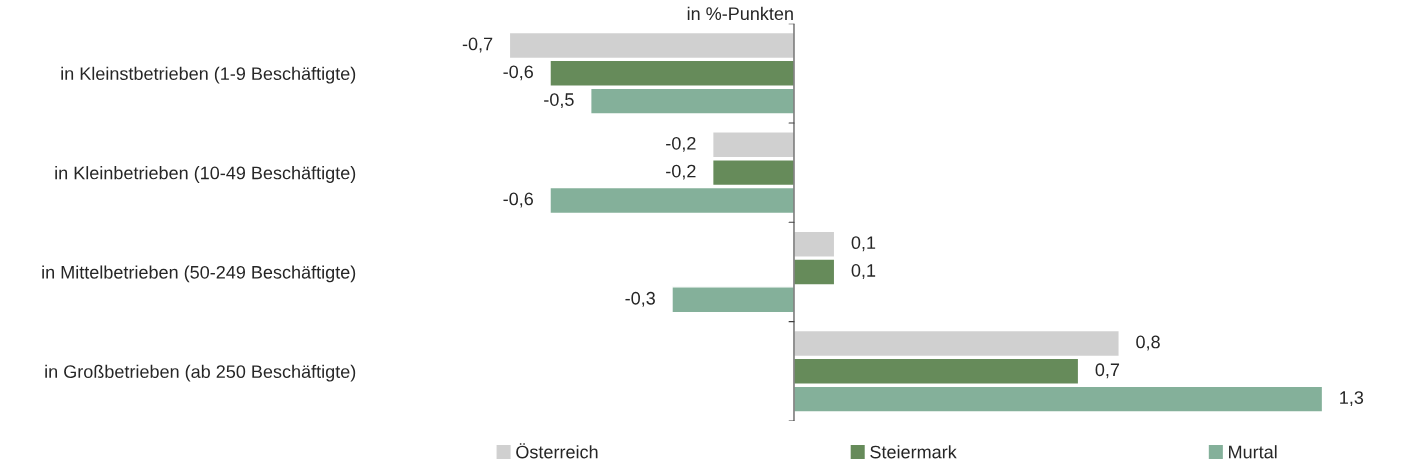 The image size is (1420, 473). What do you see at coordinates (200, 373) in the screenshot?
I see `y-tick-label: in Großbetrieben (ab 250 Beschäftigte)` at bounding box center [200, 373].